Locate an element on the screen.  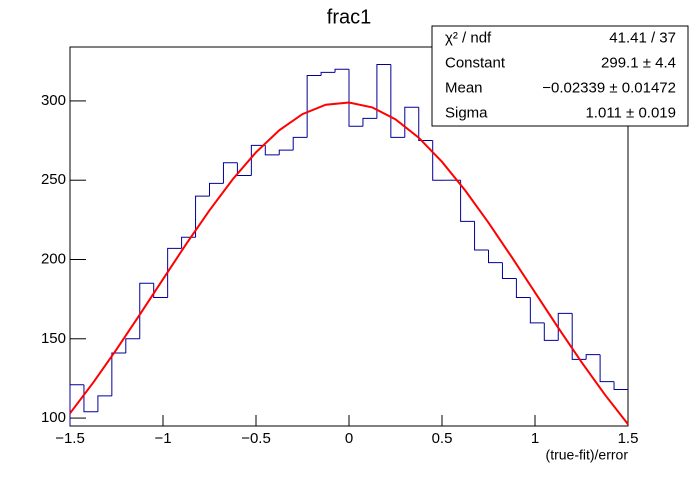
x-tick-label: −1 is located at coordinates (162, 438).